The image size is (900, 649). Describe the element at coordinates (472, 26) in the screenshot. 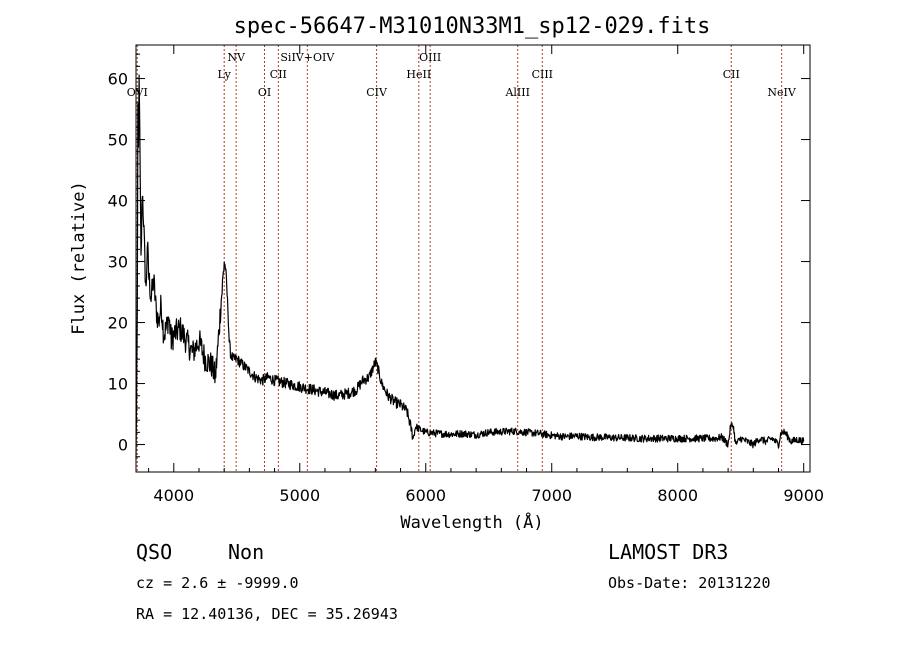

I see `chart-title: spec-56647-M31010N33M1_sp12-029.fits` at that location.